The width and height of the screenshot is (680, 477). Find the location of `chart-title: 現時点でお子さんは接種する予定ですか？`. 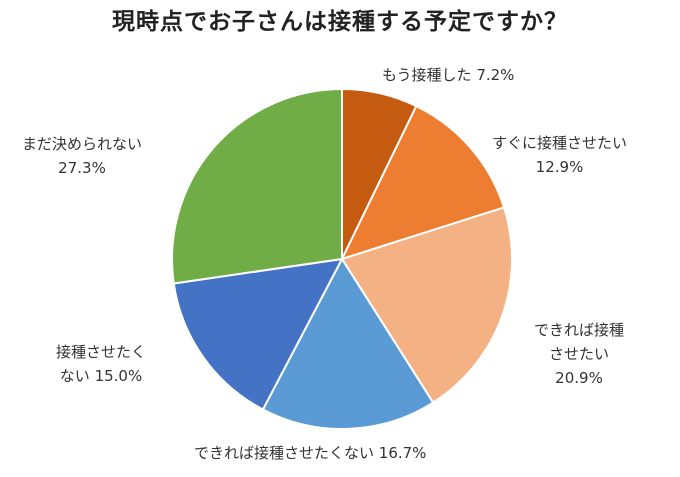

chart-title: 現時点でお子さんは接種する予定ですか？ is located at coordinates (340, 22).